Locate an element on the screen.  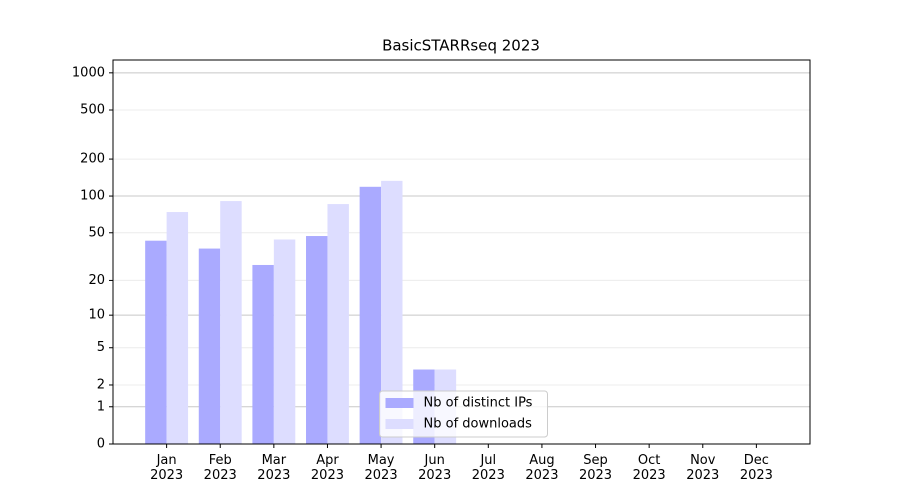
x-tick-label: Mar 2023 is located at coordinates (274, 468).